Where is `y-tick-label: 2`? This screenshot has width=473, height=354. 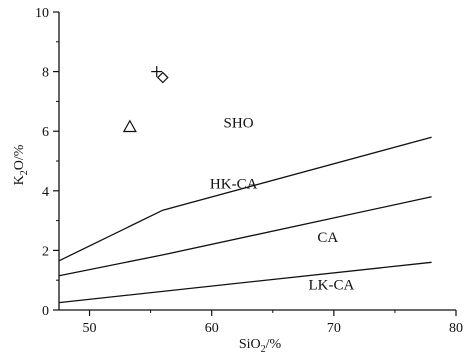
y-tick-label: 2 is located at coordinates (45, 251).